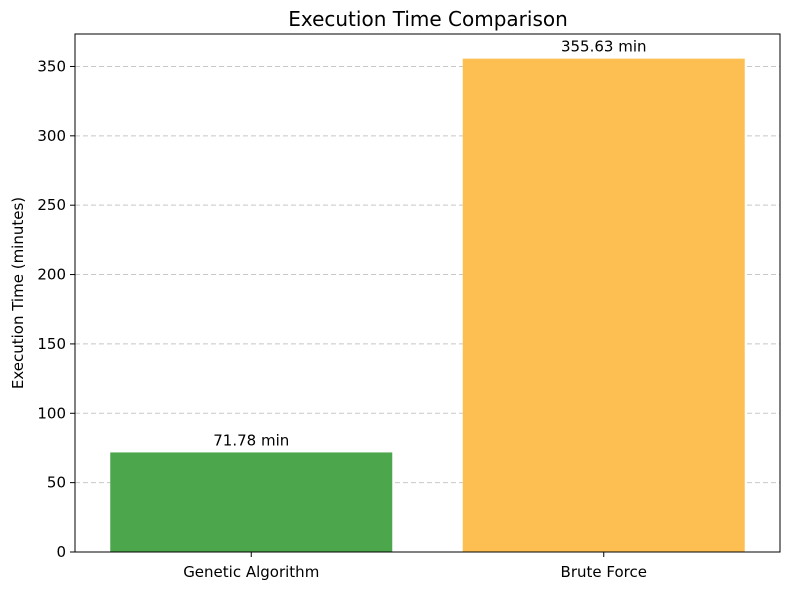  I want to click on x-tick-label: Genetic Algorithm, so click(251, 572).